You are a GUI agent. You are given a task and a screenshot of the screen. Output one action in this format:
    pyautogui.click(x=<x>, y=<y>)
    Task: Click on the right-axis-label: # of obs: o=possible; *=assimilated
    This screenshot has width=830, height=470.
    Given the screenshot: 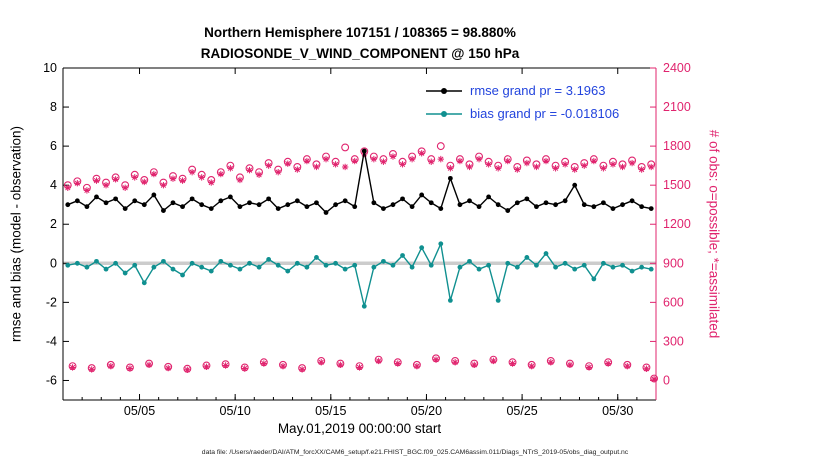 What is the action you would take?
    pyautogui.click(x=714, y=234)
    